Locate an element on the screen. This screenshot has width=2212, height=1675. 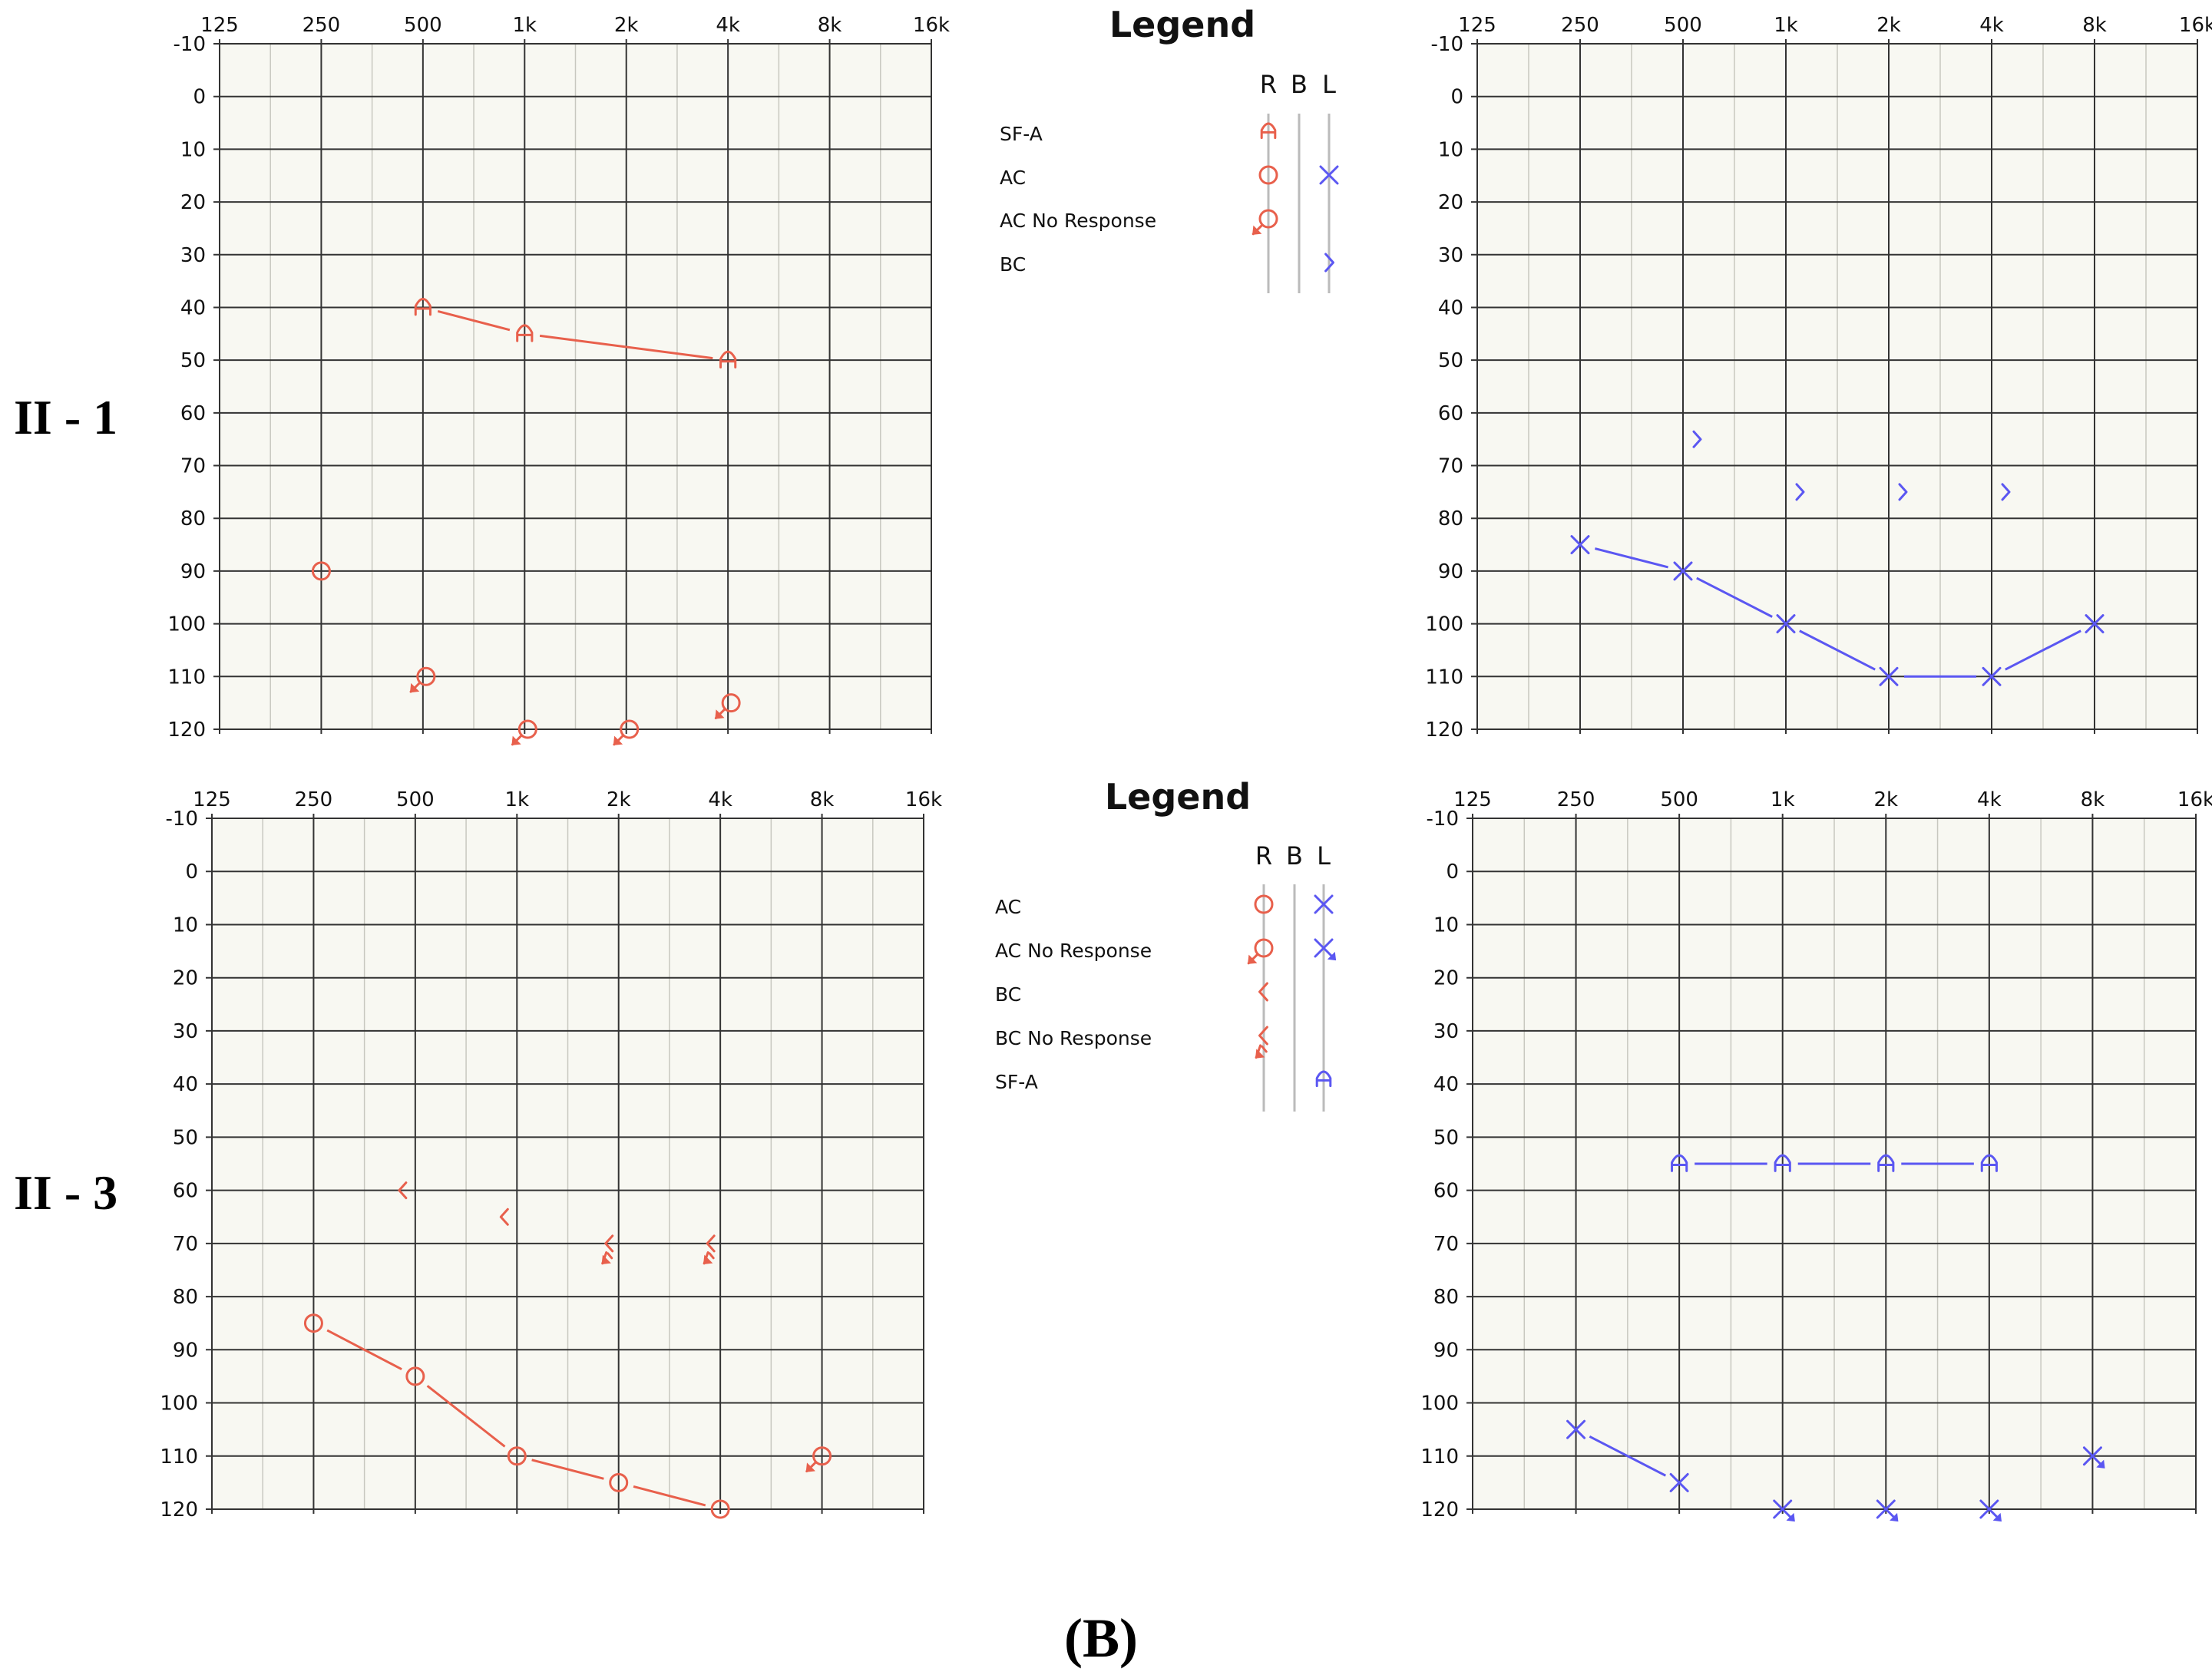
series-bc-no-response is located at coordinates (659, 1249).